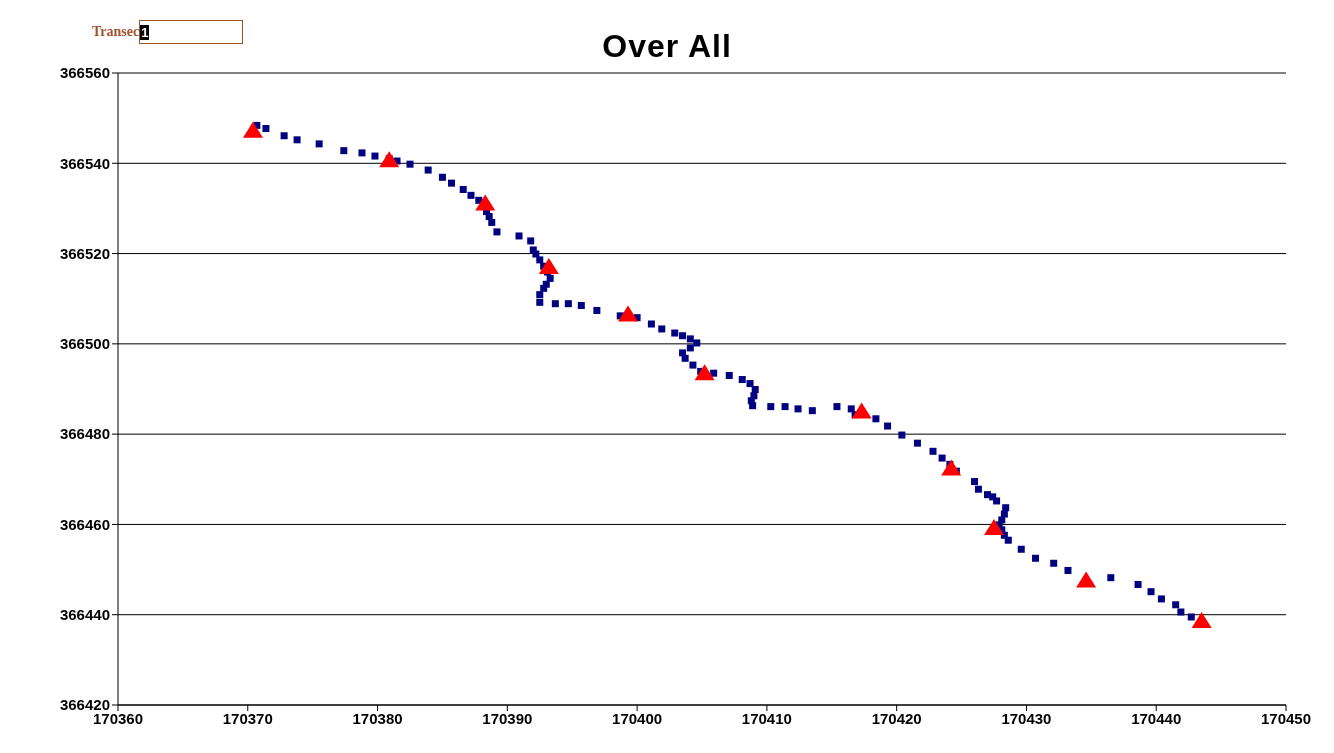  I want to click on y-tick-label: 366440, so click(84, 615).